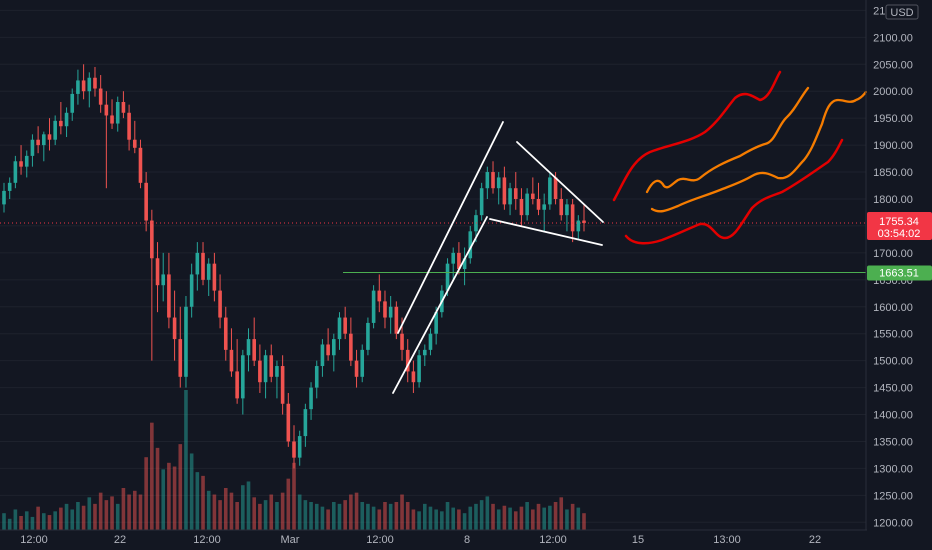  I want to click on projection-red-lower, so click(734, 191).